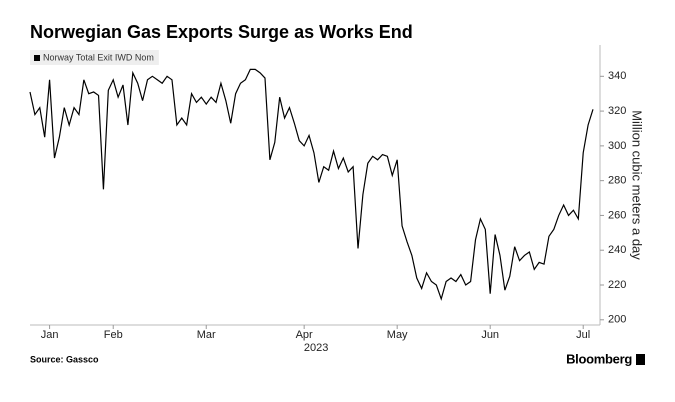 The width and height of the screenshot is (675, 402). What do you see at coordinates (221, 32) in the screenshot?
I see `chart-title: Norwegian Gas Exports Surge as Works End` at bounding box center [221, 32].